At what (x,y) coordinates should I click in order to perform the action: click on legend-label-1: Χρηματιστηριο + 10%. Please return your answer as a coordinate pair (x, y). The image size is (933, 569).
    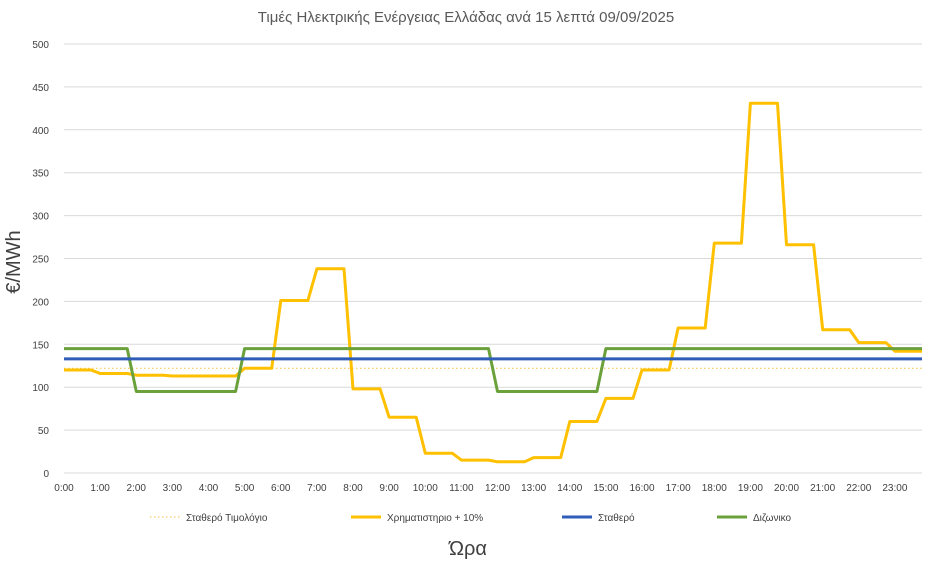
    Looking at the image, I should click on (435, 518).